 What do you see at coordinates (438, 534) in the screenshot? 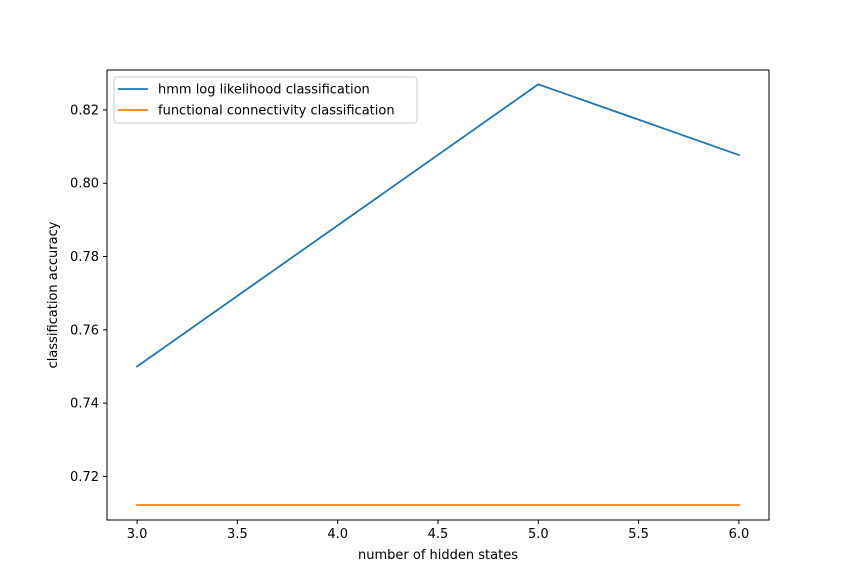
I see `x-tick-label: 4.5` at bounding box center [438, 534].